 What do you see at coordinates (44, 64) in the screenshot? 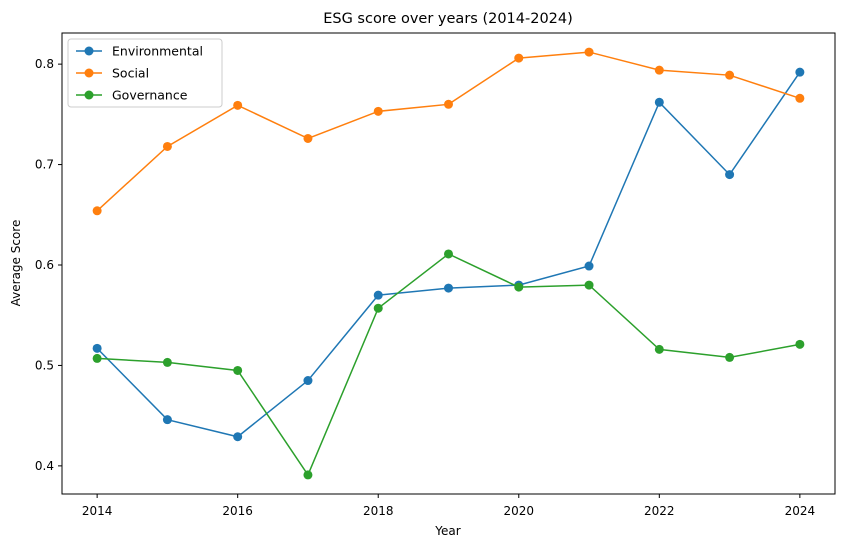
I see `y-tick-label: 0.8` at bounding box center [44, 64].